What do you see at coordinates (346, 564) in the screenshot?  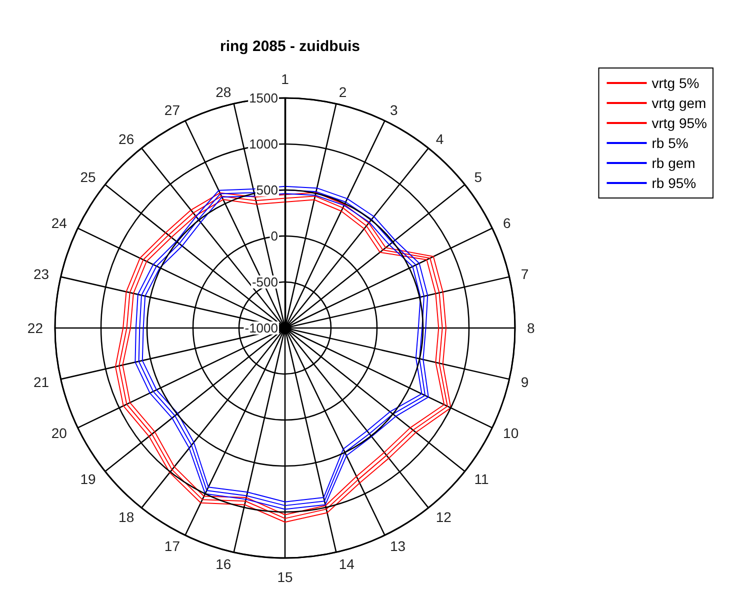 I see `spoke-label: 14` at bounding box center [346, 564].